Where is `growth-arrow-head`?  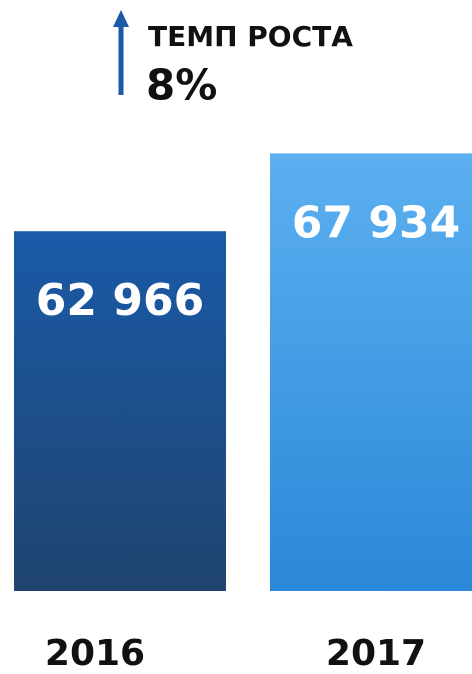
growth-arrow-head is located at coordinates (121, 18).